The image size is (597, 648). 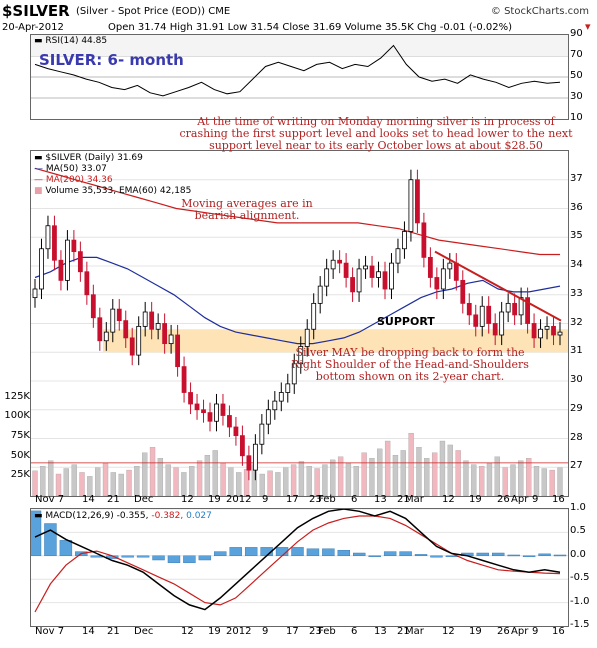 What do you see at coordinates (578, 507) in the screenshot?
I see `macd-tick-label: 1.0` at bounding box center [578, 507].